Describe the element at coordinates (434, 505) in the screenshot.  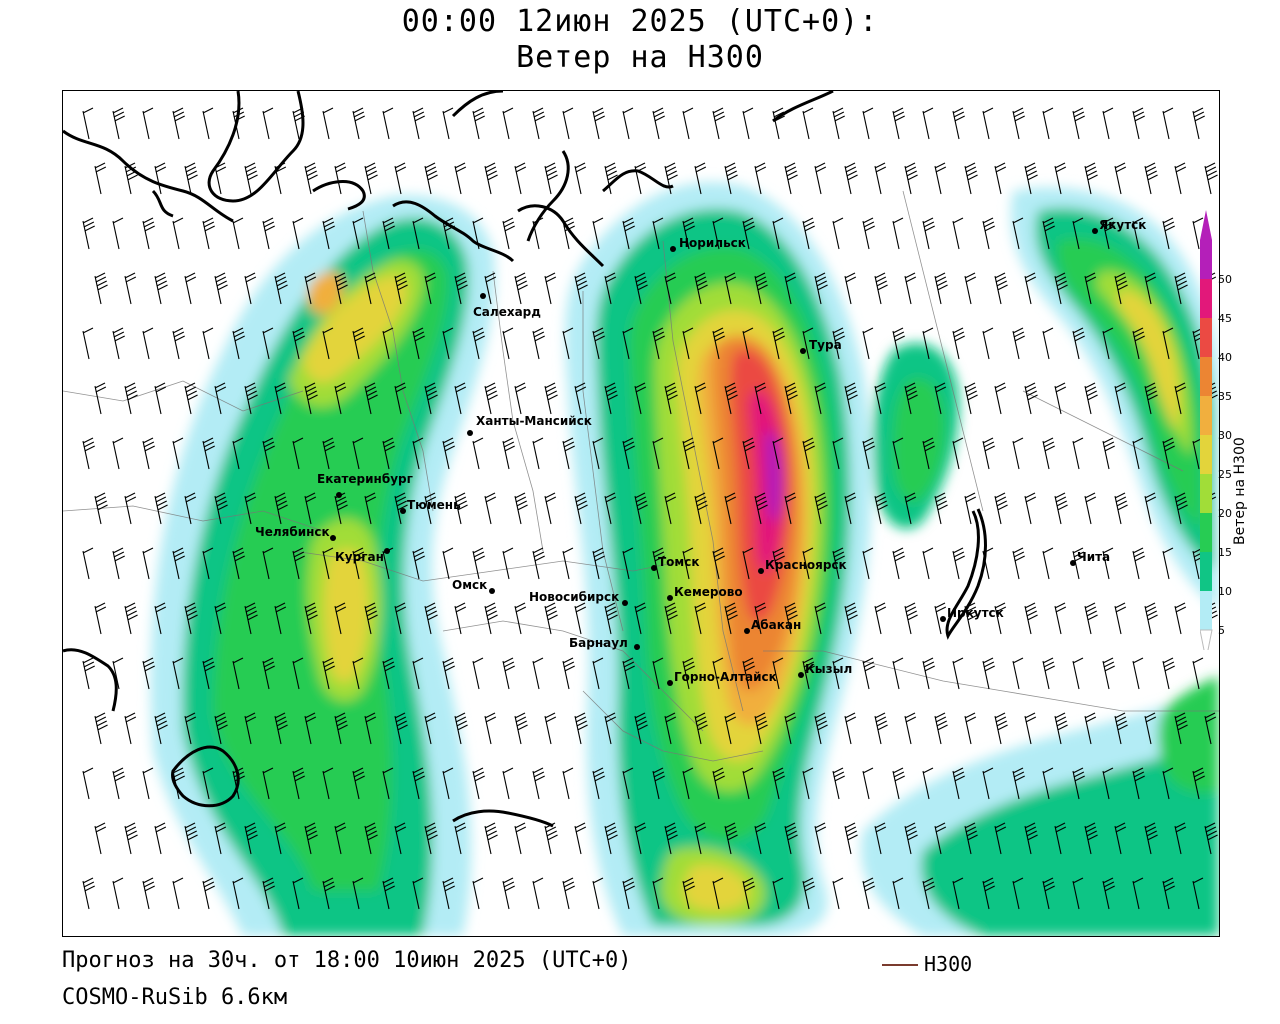
I see `city-label: Тюмень` at that location.